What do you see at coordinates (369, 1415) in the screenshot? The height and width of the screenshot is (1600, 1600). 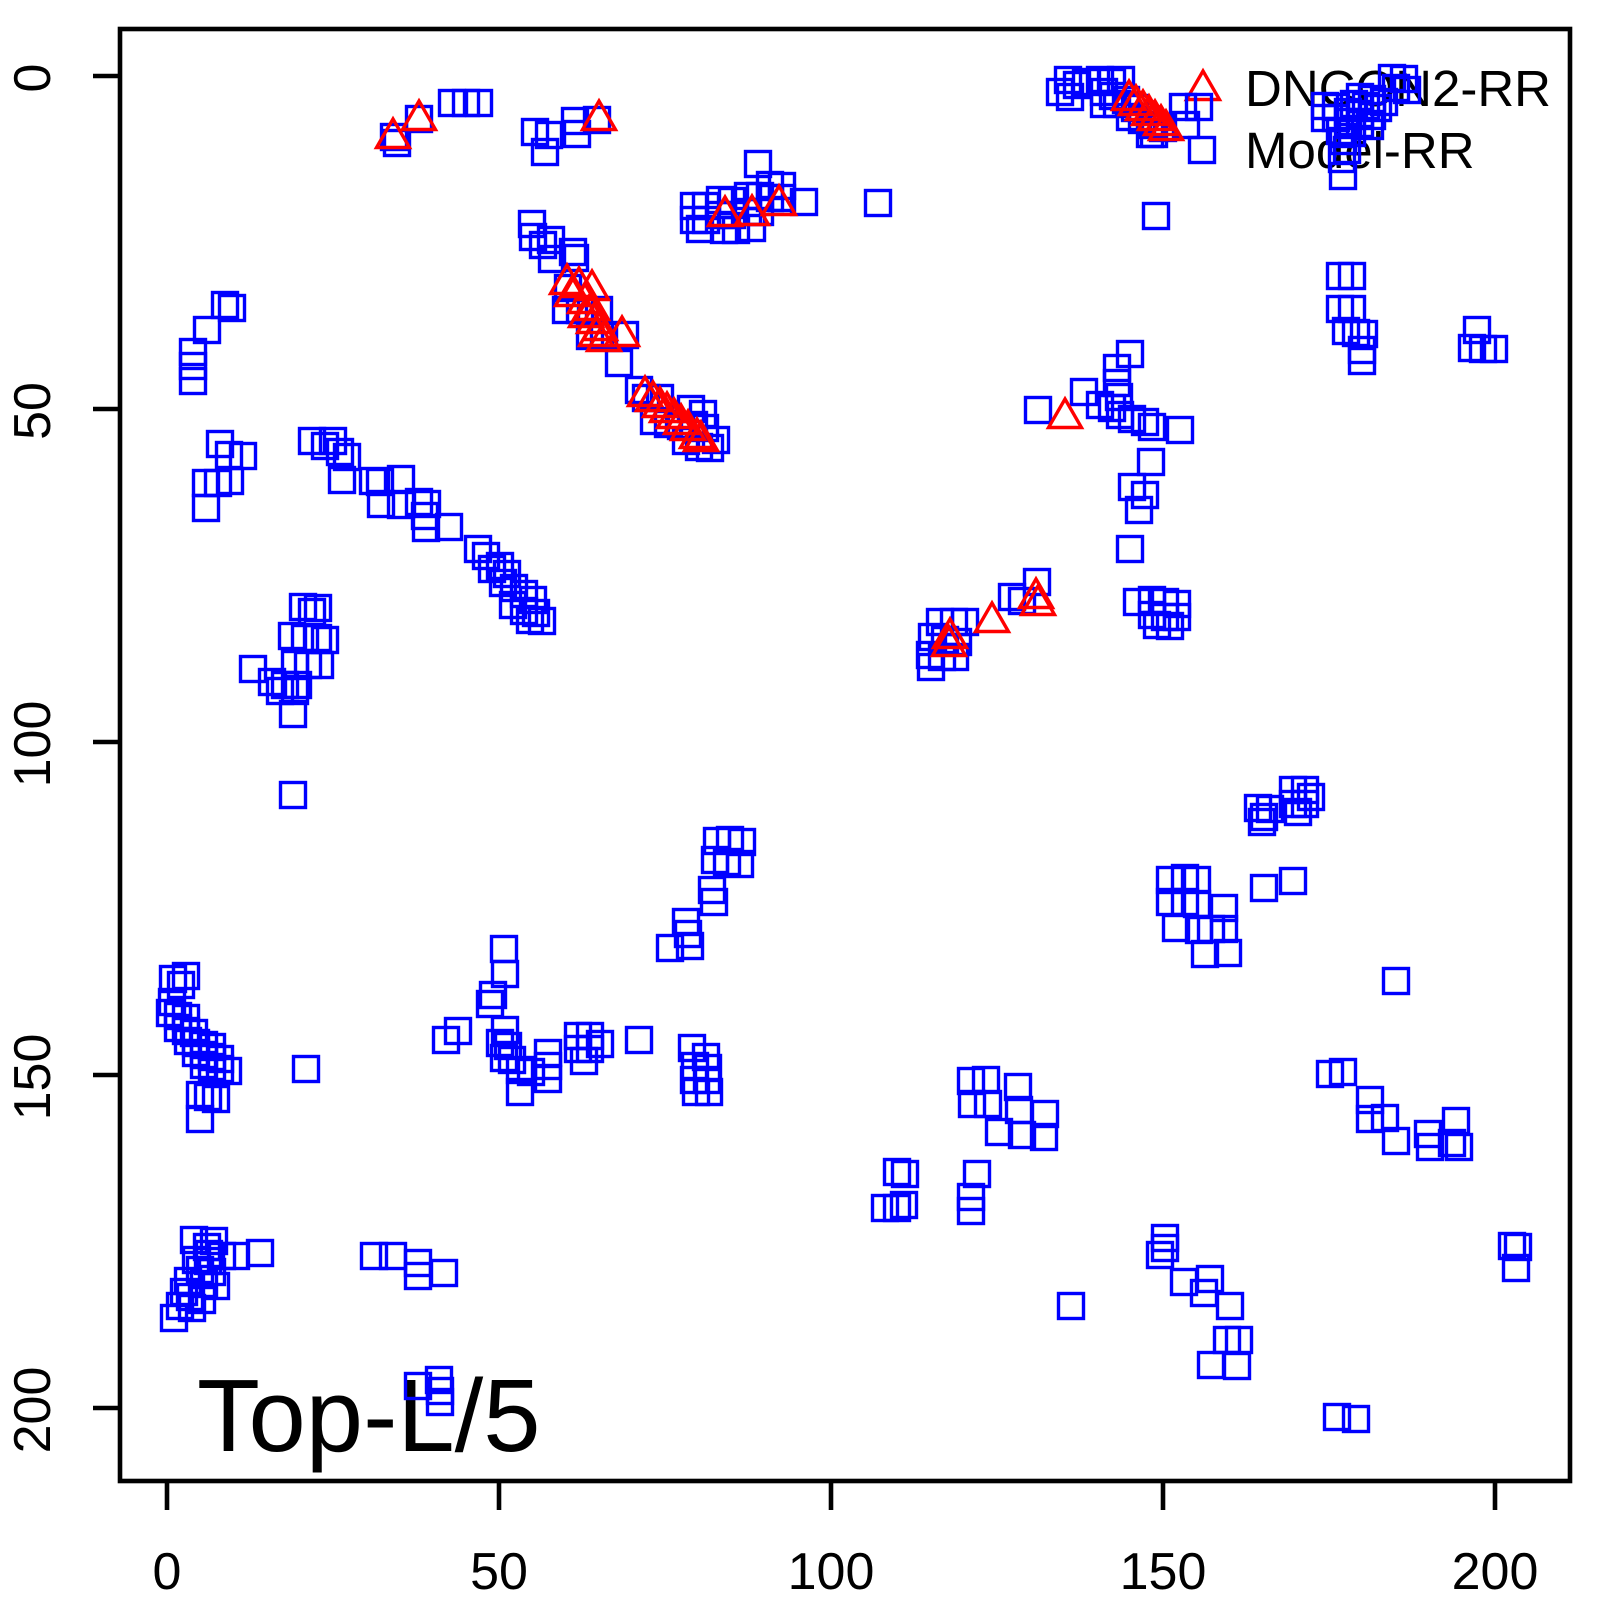 I see `svg-text: Top-L/5` at bounding box center [369, 1415].